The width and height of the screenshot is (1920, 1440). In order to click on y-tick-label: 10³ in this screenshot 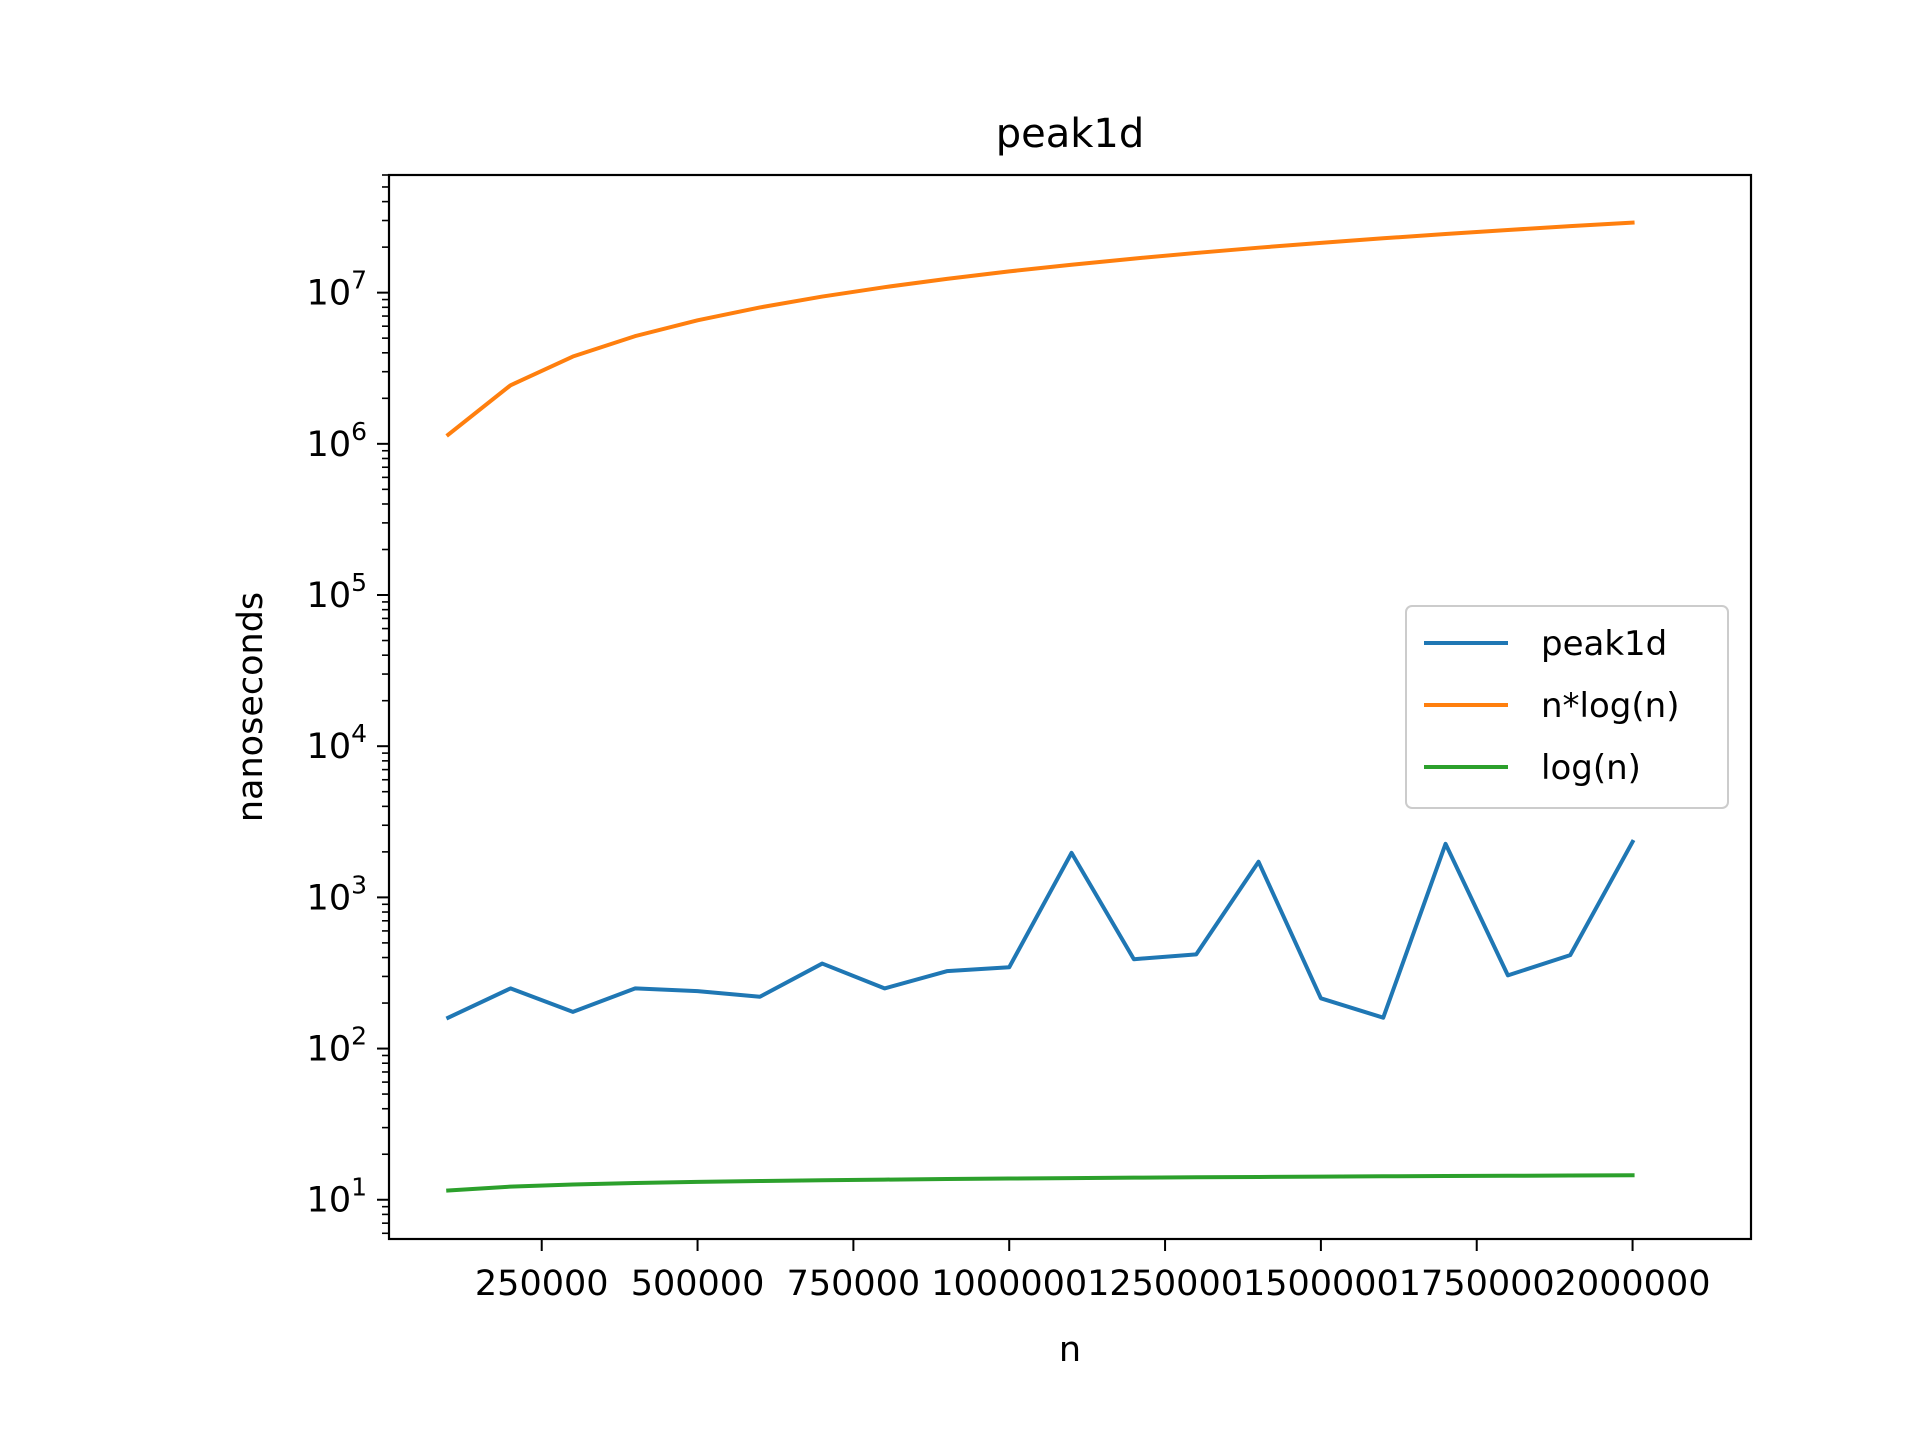, I will do `click(337, 894)`.